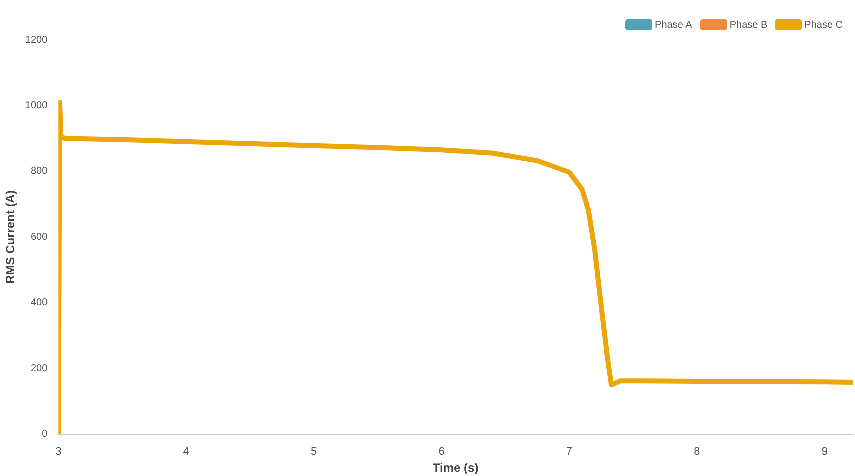 This screenshot has width=855, height=476. I want to click on legend-label: Phase B, so click(749, 25).